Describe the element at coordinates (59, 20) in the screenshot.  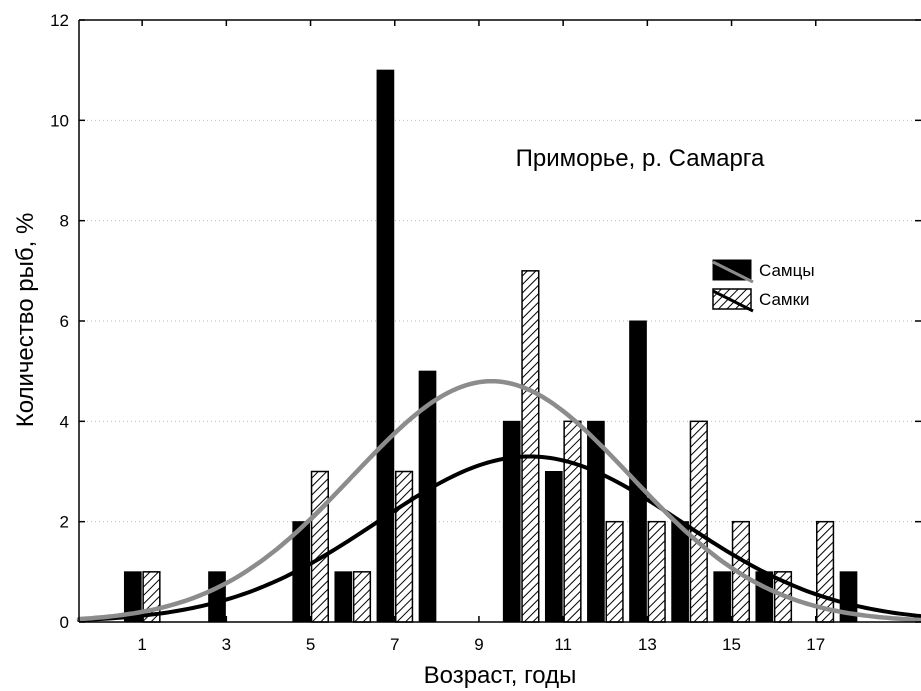
I see `y-tick-label: 12` at that location.